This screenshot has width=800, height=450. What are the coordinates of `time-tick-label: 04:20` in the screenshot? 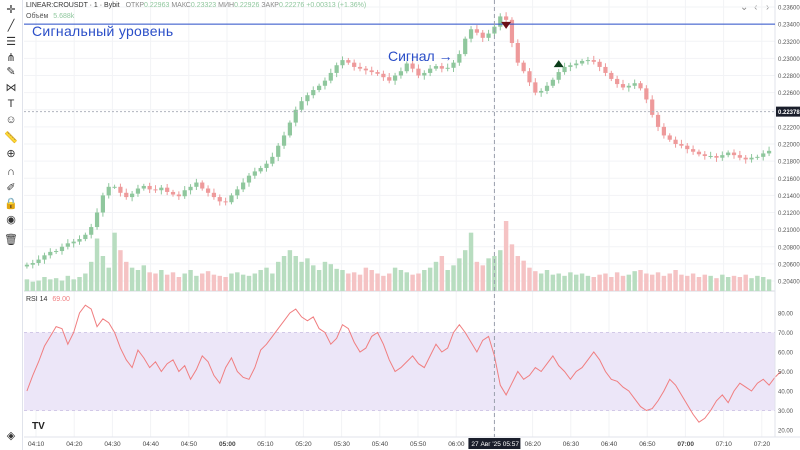 It's located at (74, 444).